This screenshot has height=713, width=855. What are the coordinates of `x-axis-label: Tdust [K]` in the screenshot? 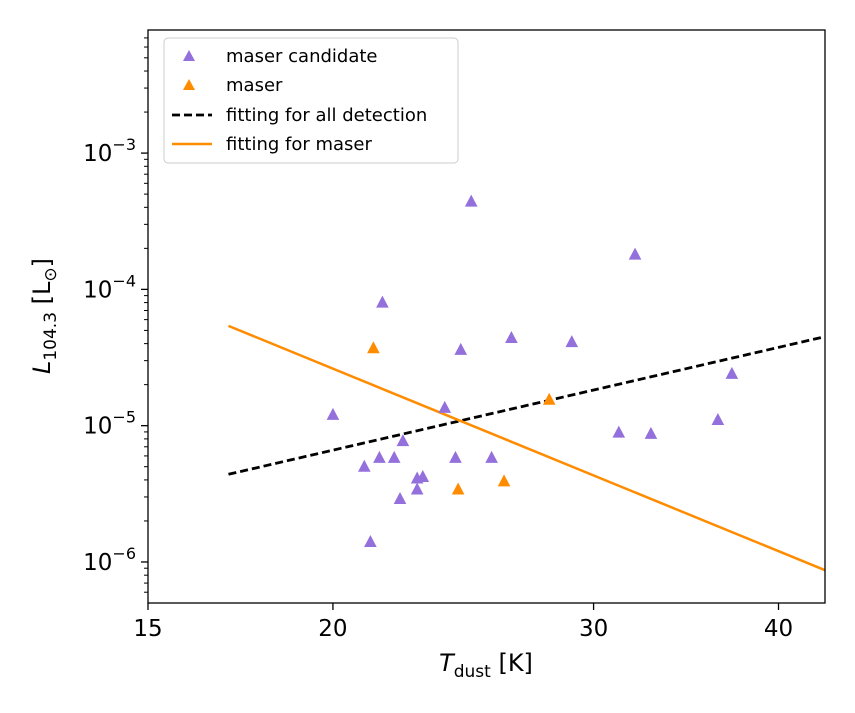 It's located at (486, 665).